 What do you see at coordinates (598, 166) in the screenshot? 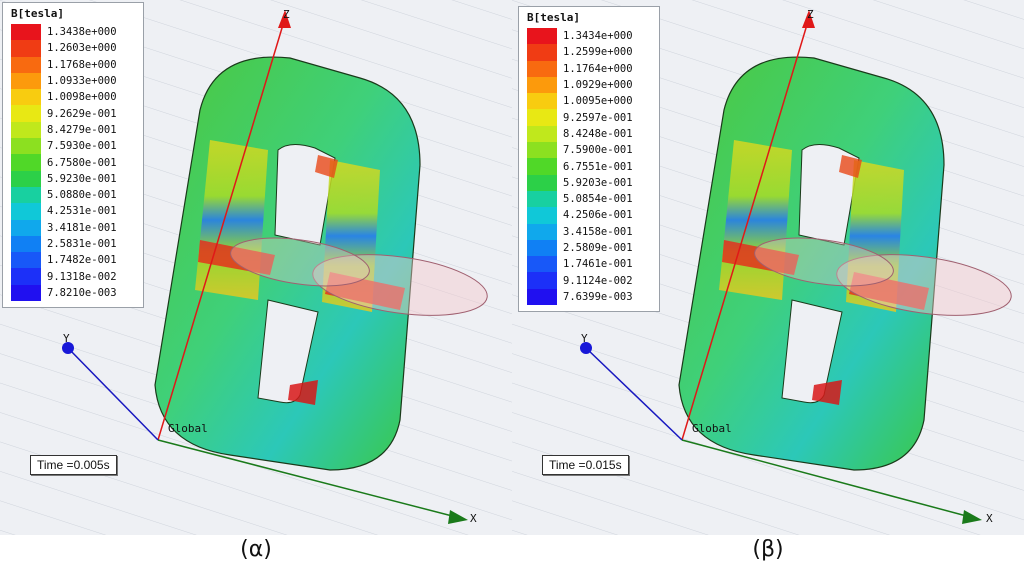
I see `legend-value: 6.7551e-001` at bounding box center [598, 166].